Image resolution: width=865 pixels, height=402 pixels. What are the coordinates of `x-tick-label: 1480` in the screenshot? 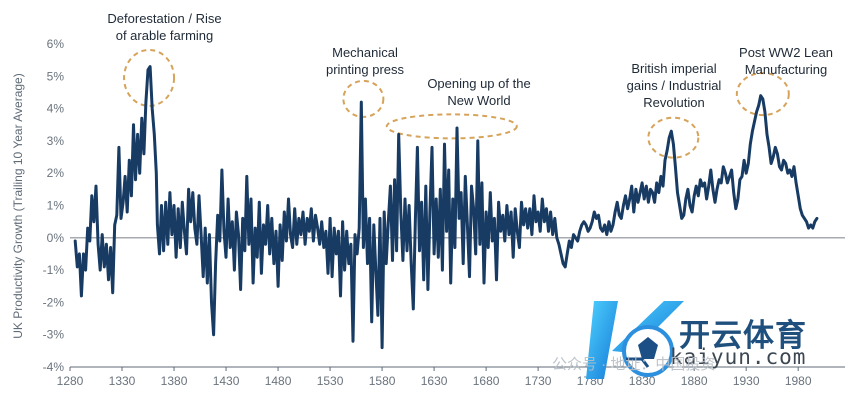 It's located at (278, 381).